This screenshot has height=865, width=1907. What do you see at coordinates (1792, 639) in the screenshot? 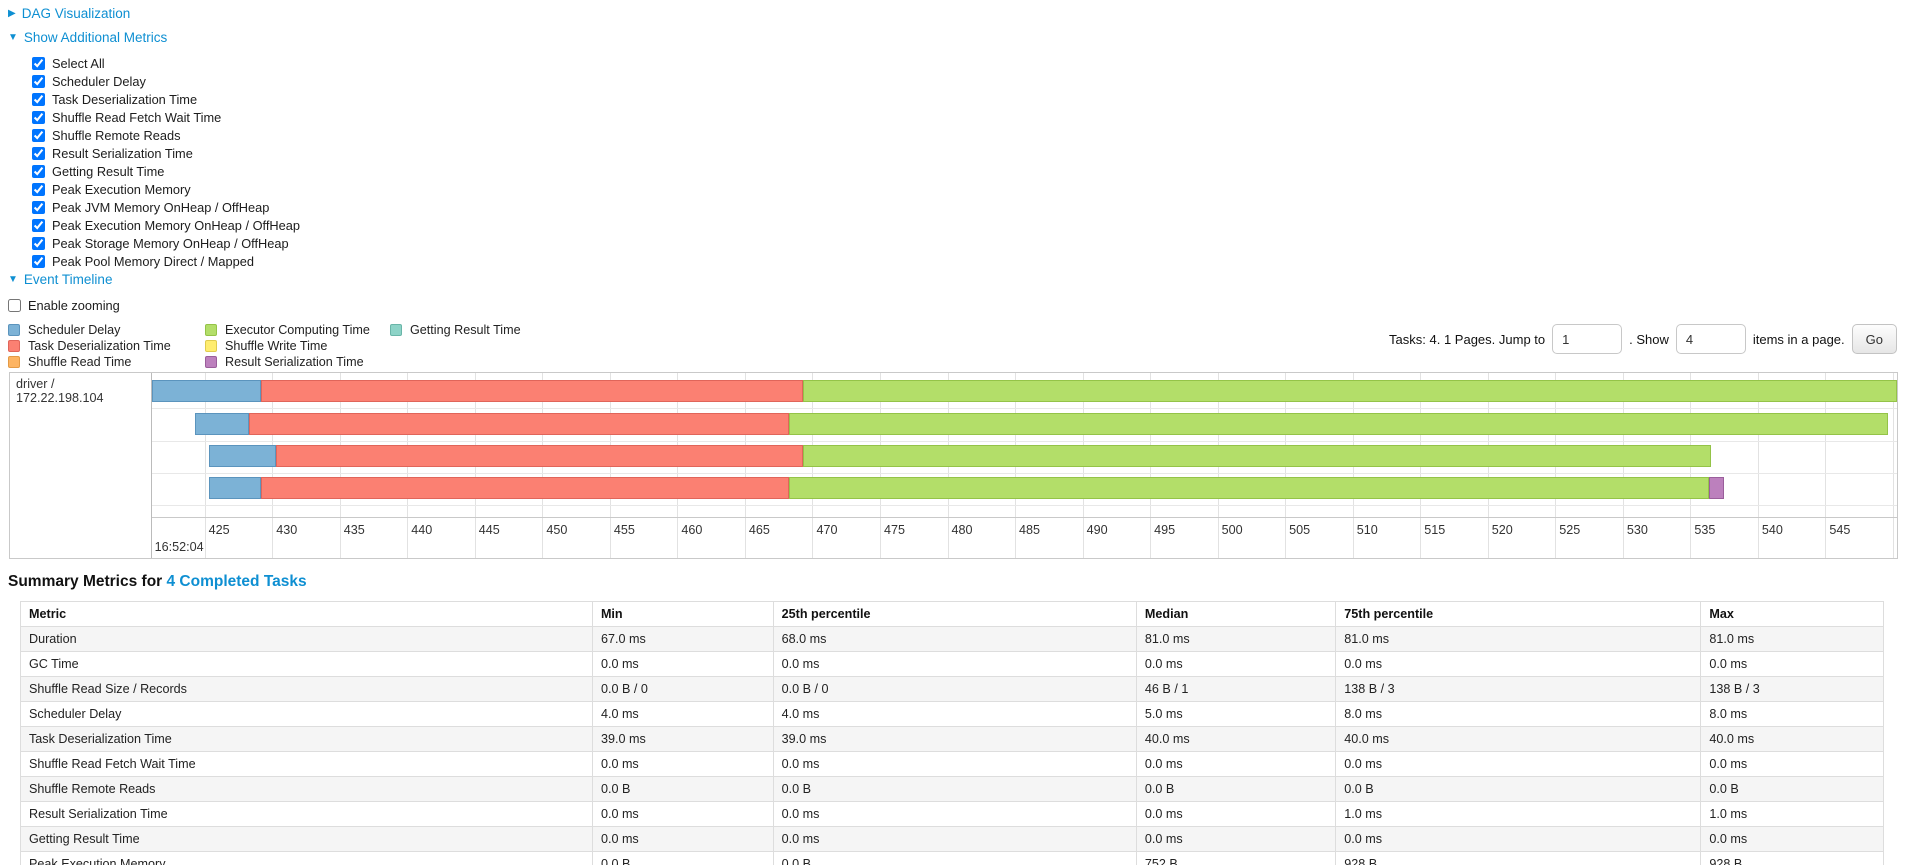
I see `summary-value-cell: 81.0 ms` at bounding box center [1792, 639].